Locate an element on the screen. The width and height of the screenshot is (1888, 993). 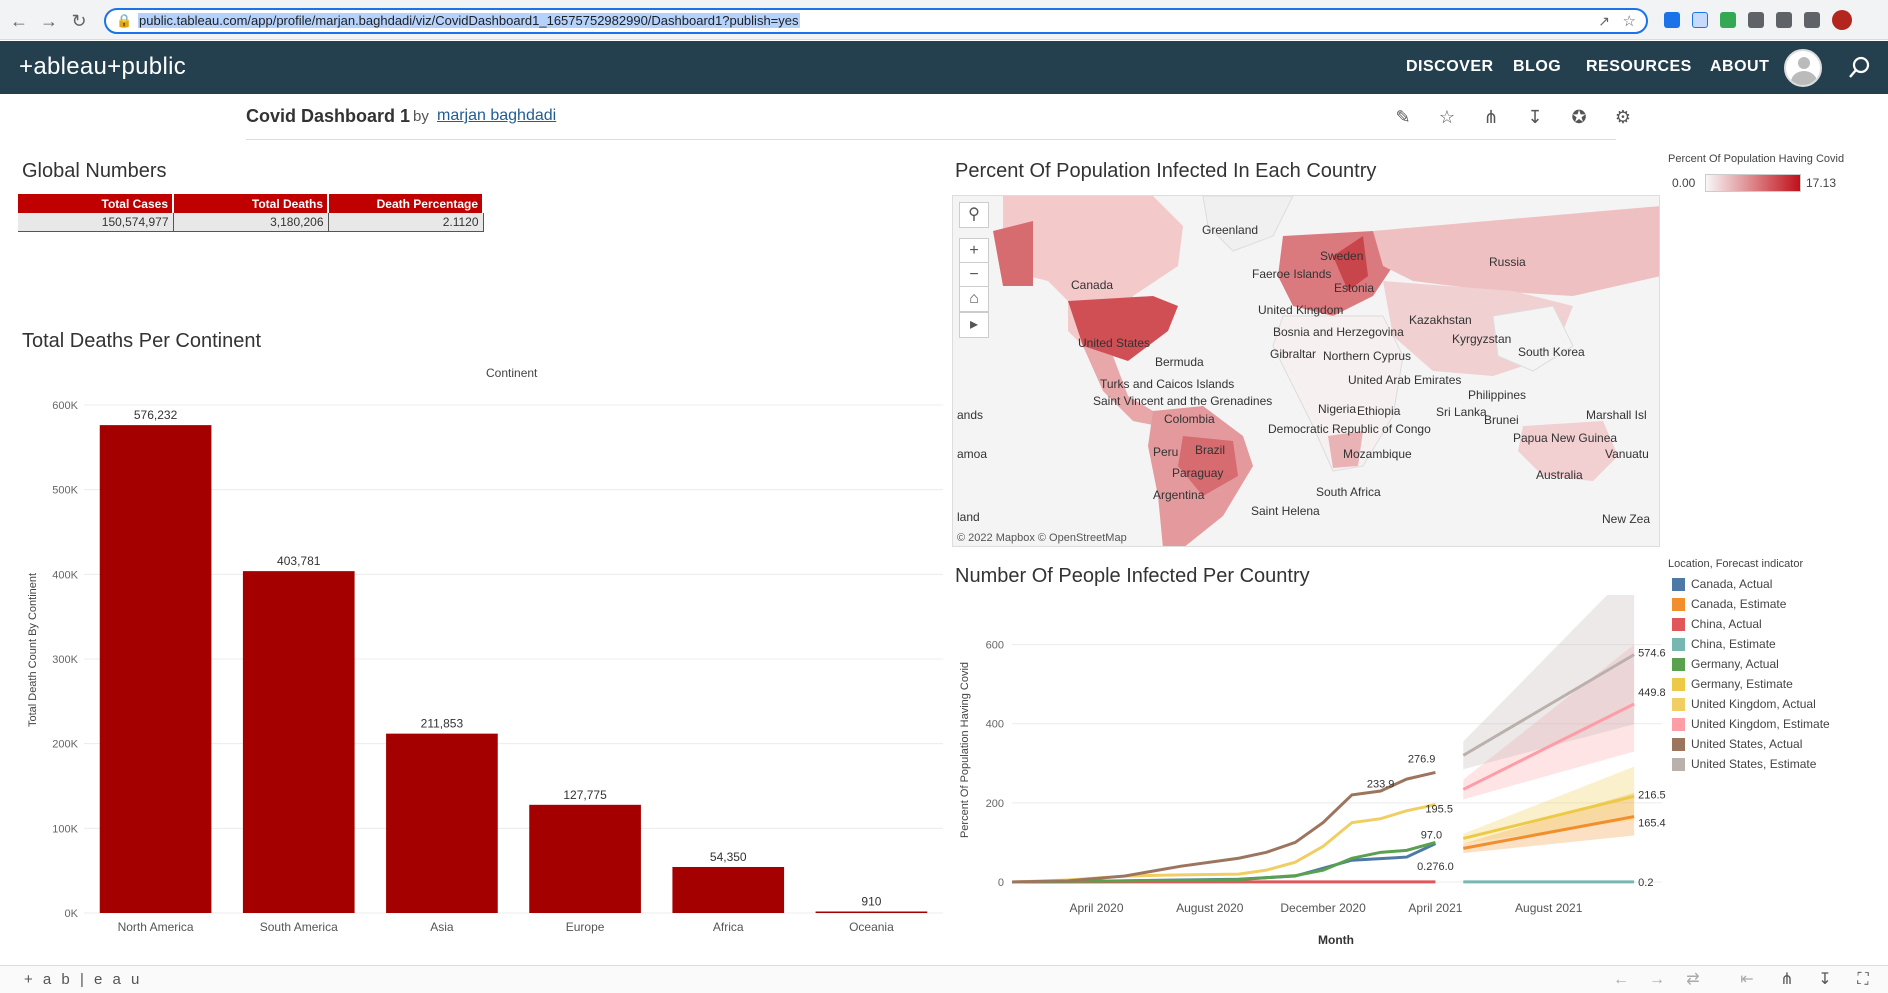
series-line-canada-estimate is located at coordinates (1549, 832).